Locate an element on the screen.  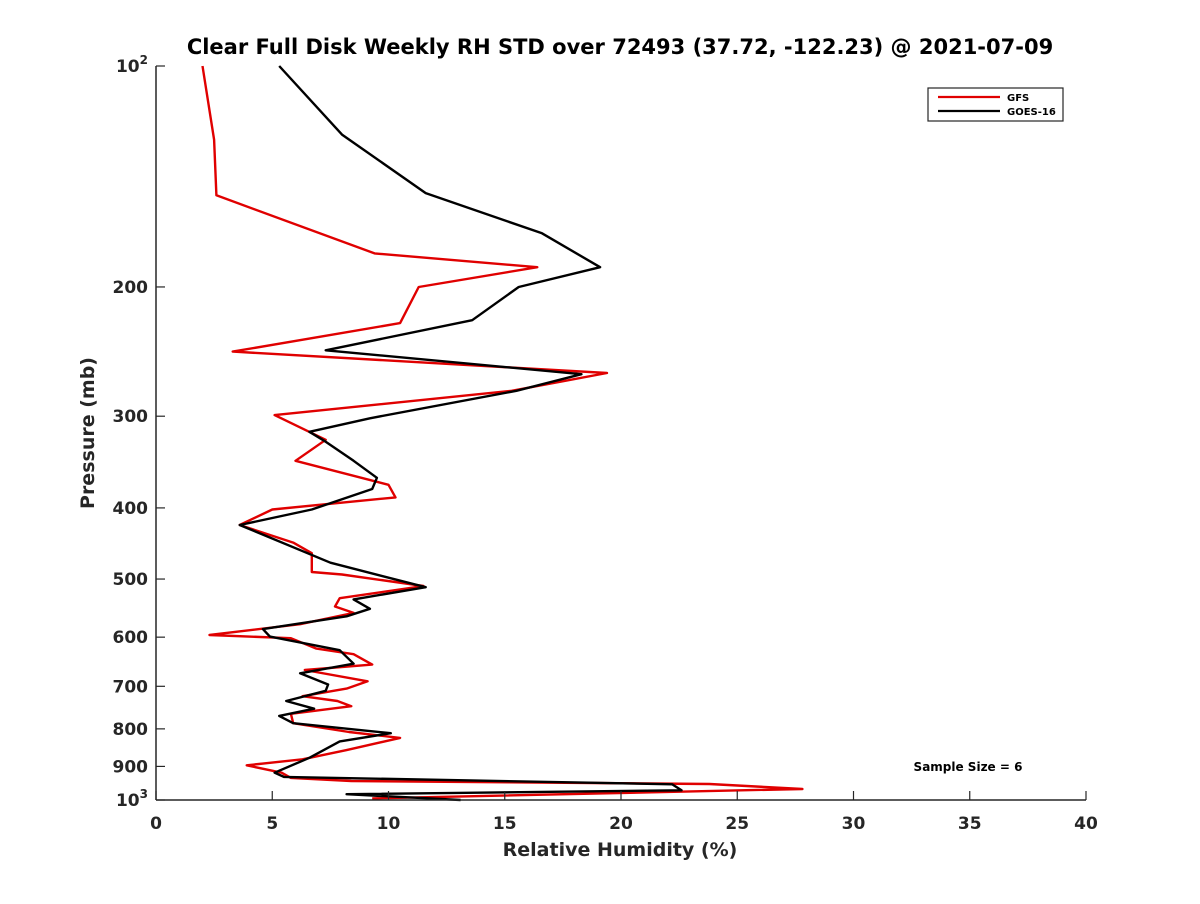
x-tick-label: 25 is located at coordinates (737, 824).